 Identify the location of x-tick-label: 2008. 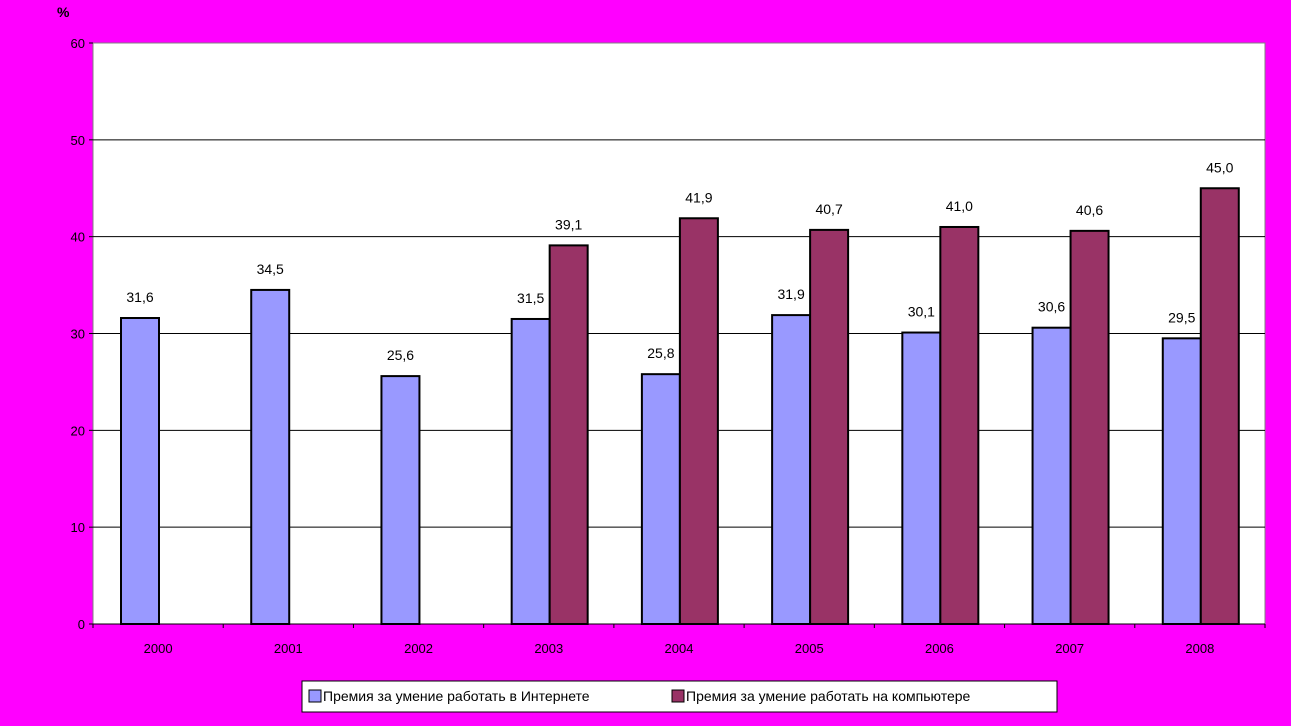
(1199, 648).